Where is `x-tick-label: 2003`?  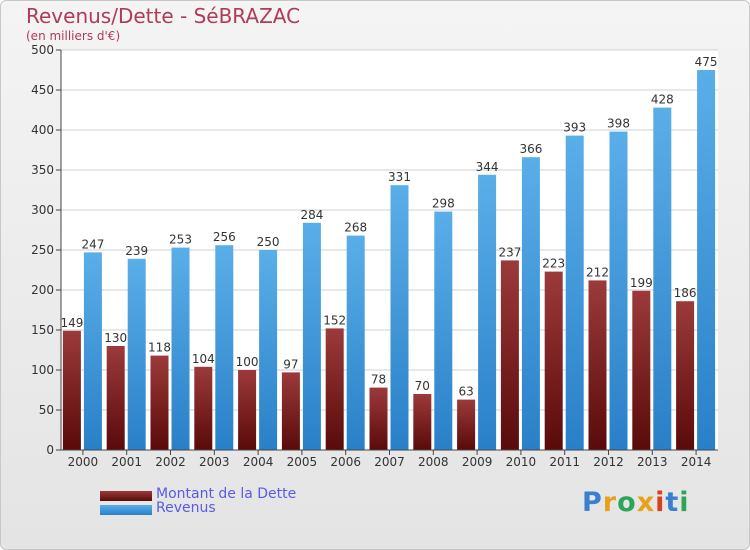 x-tick-label: 2003 is located at coordinates (214, 462).